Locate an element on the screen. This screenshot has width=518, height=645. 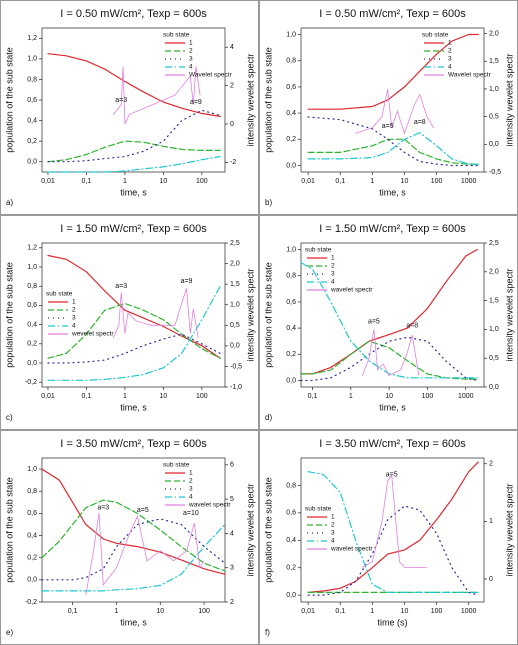
panel-label: c) is located at coordinates (9, 417).